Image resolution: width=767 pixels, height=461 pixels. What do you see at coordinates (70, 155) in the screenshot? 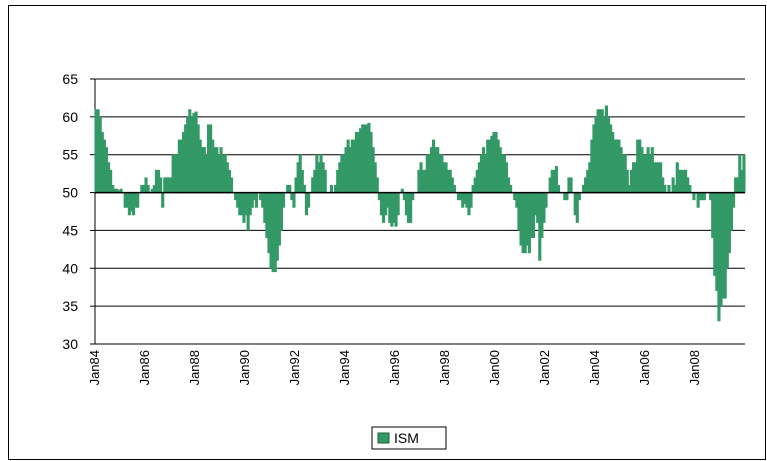
I see `y-tick-label: 55` at bounding box center [70, 155].